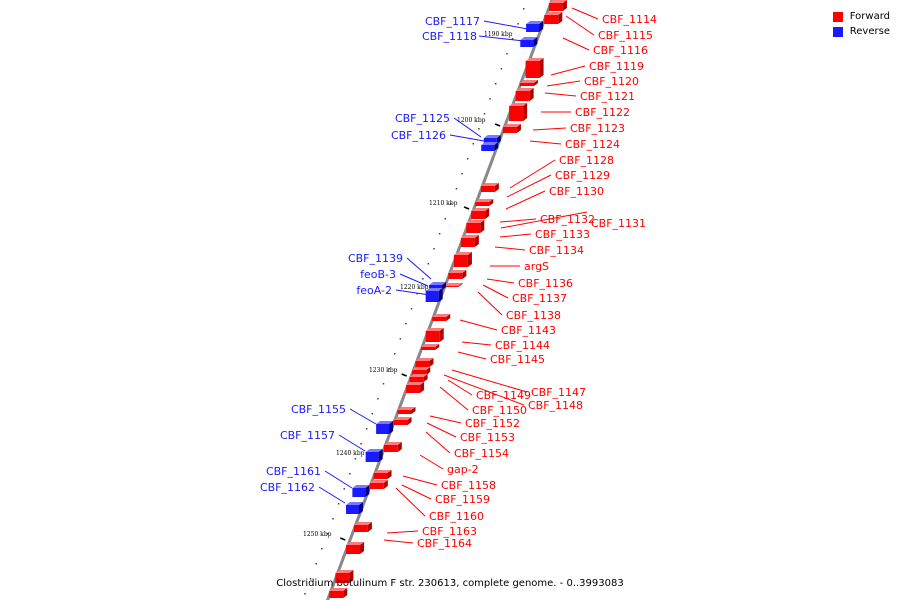 This screenshot has height=600, width=900. What do you see at coordinates (449, 36) in the screenshot?
I see `reverse-gene-label: CBF_1118` at bounding box center [449, 36].